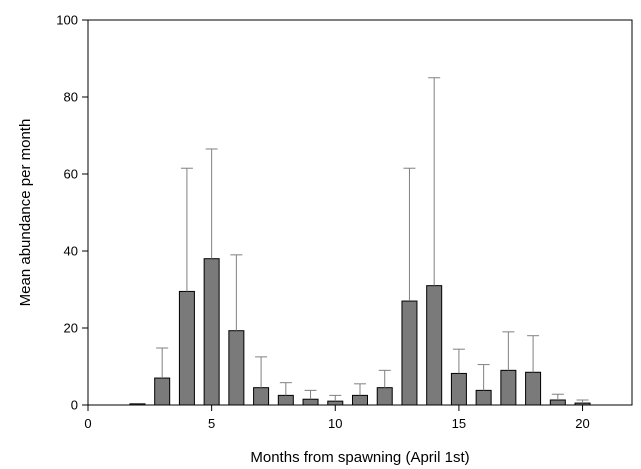 The height and width of the screenshot is (469, 641). What do you see at coordinates (71, 97) in the screenshot?
I see `y-tick-label-80: 80` at bounding box center [71, 97].